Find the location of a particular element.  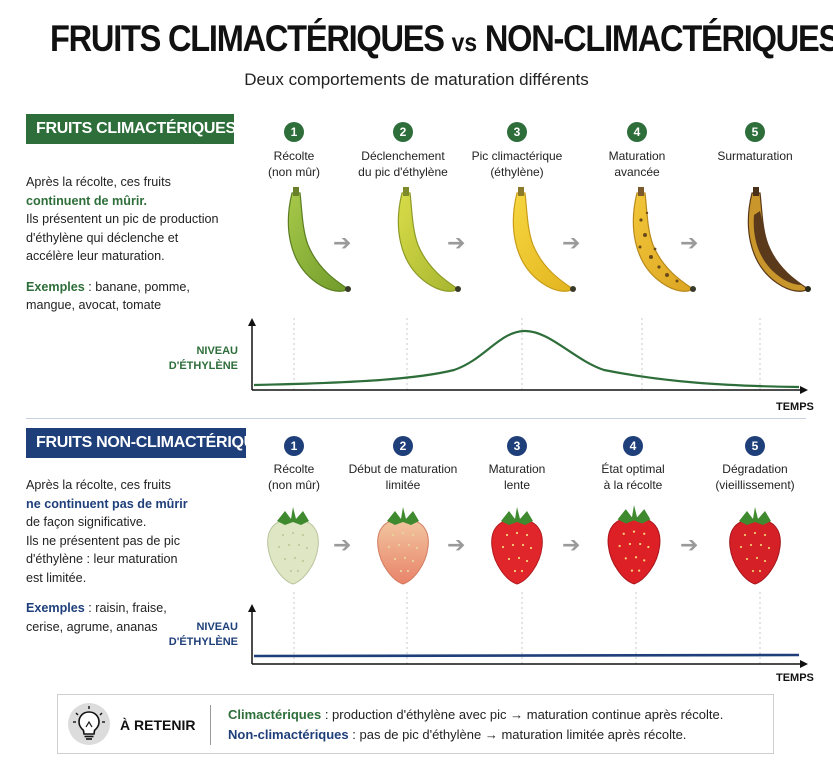

climacteric-step-3-number: 3 is located at coordinates (517, 132).